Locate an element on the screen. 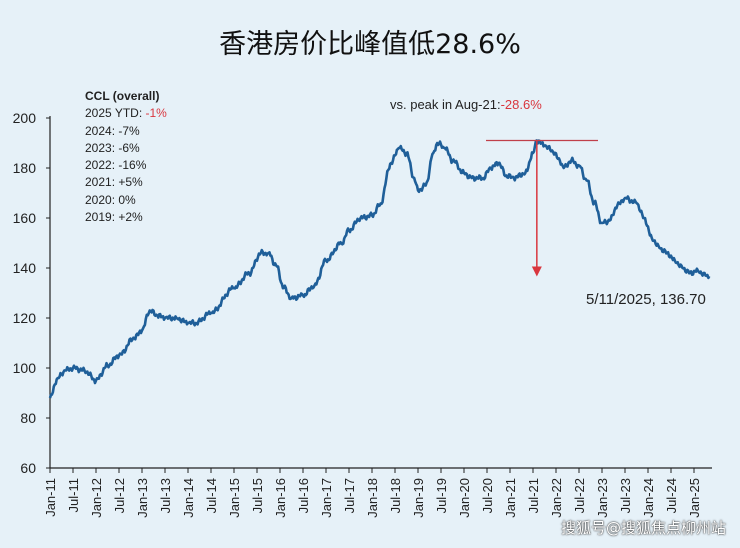 The image size is (740, 548). peak-annotation: vs. peak in Aug-21:-28.6% is located at coordinates (466, 104).